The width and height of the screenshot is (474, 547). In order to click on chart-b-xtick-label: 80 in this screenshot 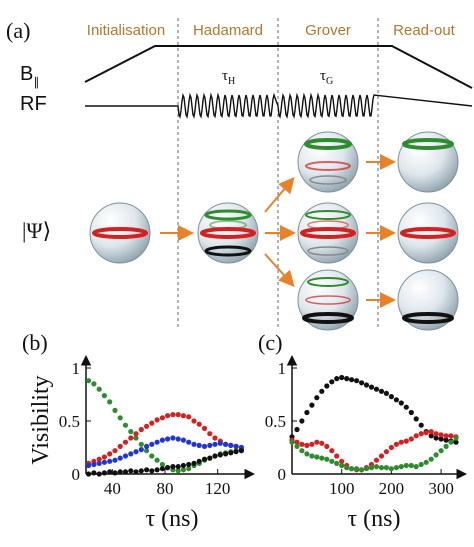, I will do `click(165, 488)`.